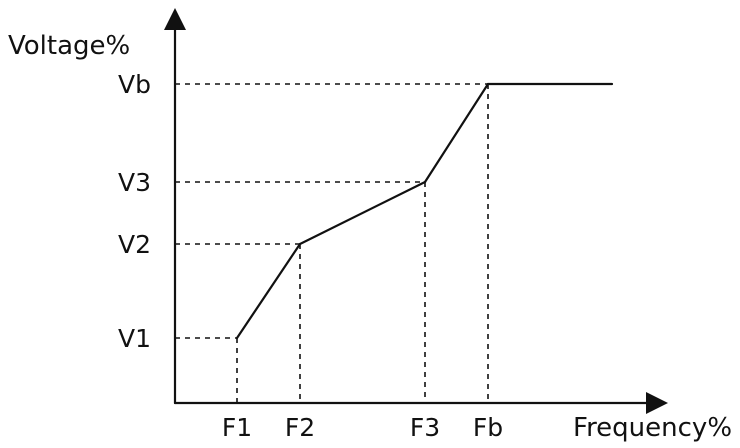 The height and width of the screenshot is (448, 740). I want to click on y-tick-label-v3: V3, so click(134, 182).